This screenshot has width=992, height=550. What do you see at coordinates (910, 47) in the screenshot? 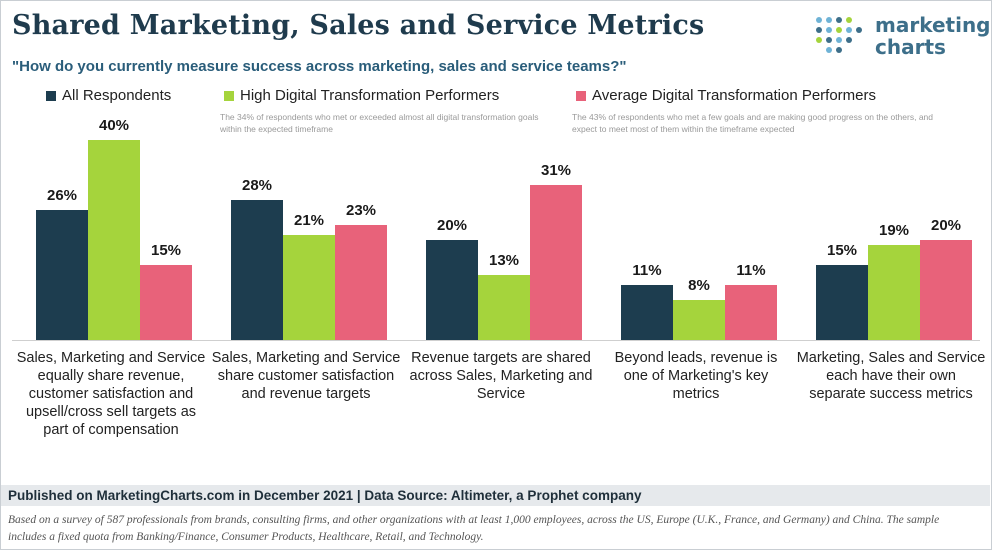
I see `logo-text-line2: charts` at bounding box center [910, 47].